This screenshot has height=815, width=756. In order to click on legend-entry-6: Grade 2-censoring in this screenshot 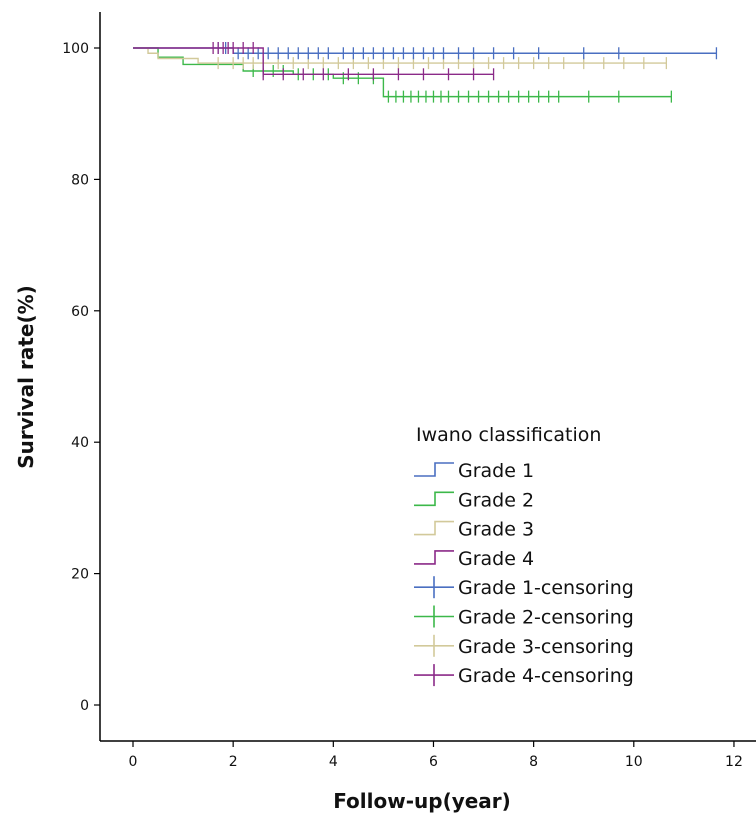, I will do `click(524, 617)`.